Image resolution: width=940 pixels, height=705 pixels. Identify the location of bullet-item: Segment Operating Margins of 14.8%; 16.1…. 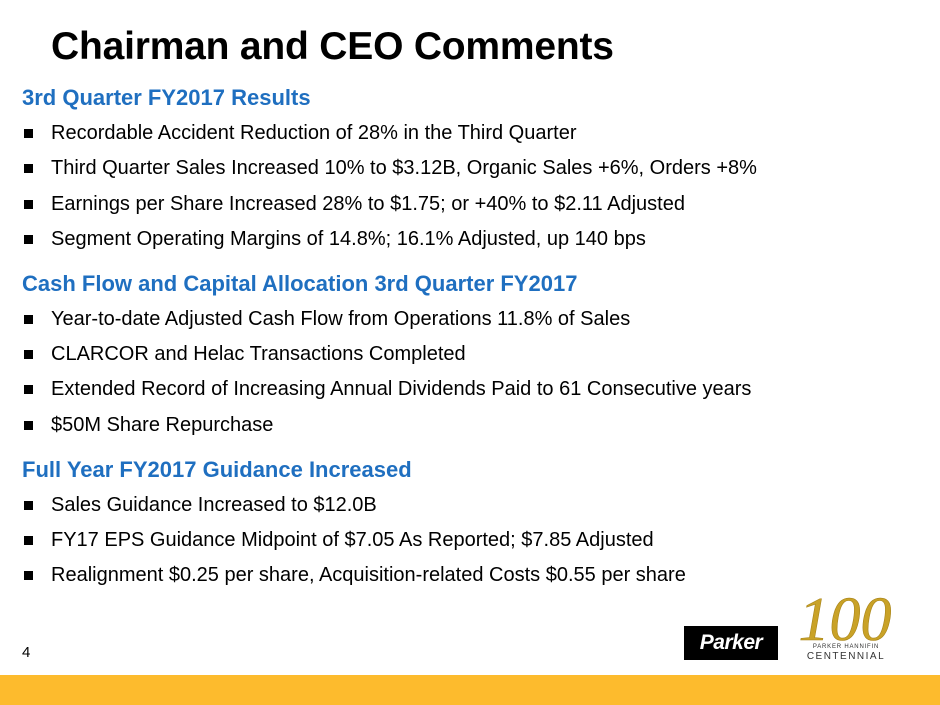
(474, 239).